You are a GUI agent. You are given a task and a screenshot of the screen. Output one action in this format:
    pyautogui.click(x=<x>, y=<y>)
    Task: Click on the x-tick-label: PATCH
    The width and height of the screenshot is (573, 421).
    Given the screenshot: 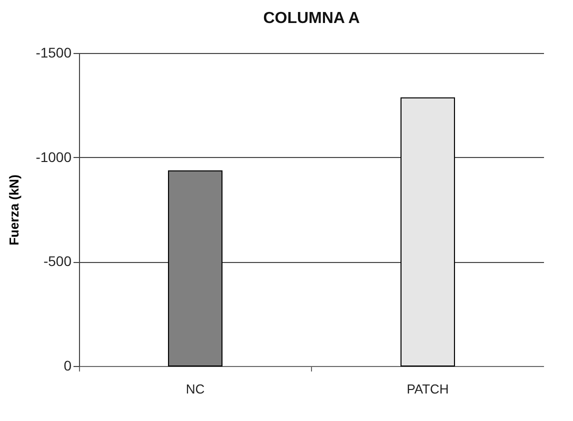 What is the action you would take?
    pyautogui.click(x=427, y=389)
    